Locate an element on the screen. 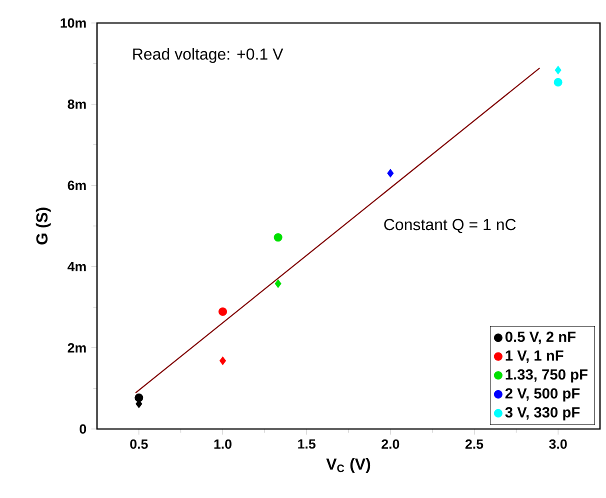 The image size is (606, 498). legend-label: 1.33, 750 pF is located at coordinates (547, 376).